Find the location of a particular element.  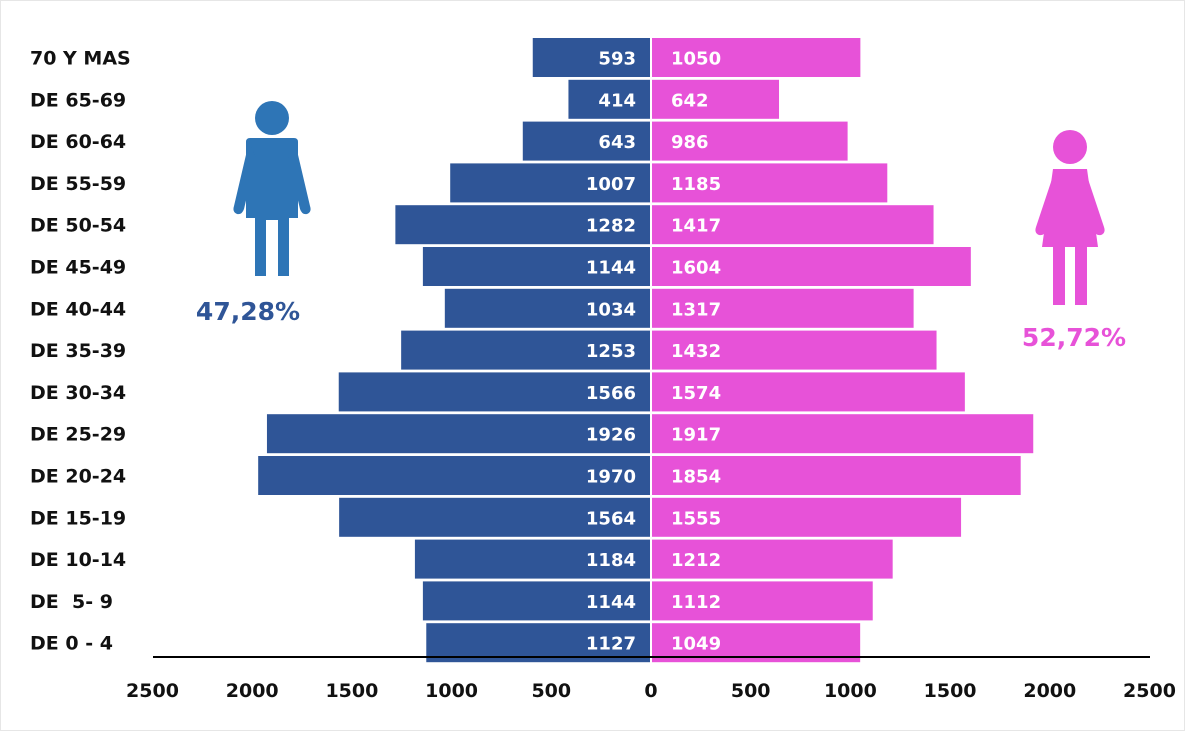

category-label: DE 25-29 is located at coordinates (78, 435).